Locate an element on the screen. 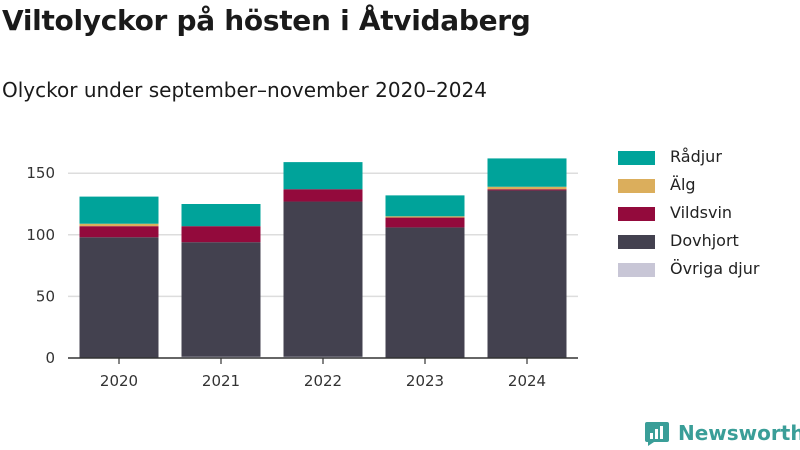  legend-label: Rådjur is located at coordinates (696, 156).